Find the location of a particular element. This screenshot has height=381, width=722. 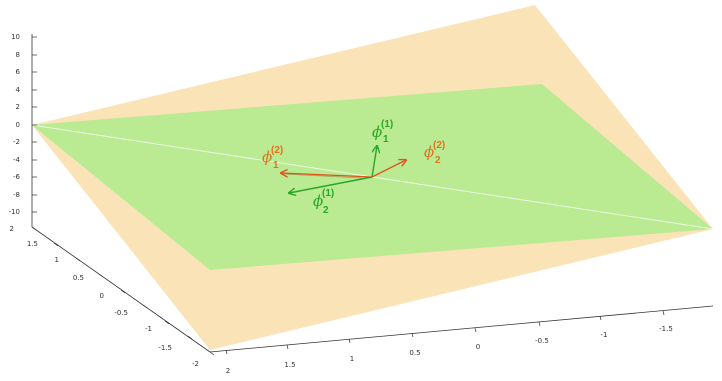

z-tick-label: 0 is located at coordinates (18, 125).